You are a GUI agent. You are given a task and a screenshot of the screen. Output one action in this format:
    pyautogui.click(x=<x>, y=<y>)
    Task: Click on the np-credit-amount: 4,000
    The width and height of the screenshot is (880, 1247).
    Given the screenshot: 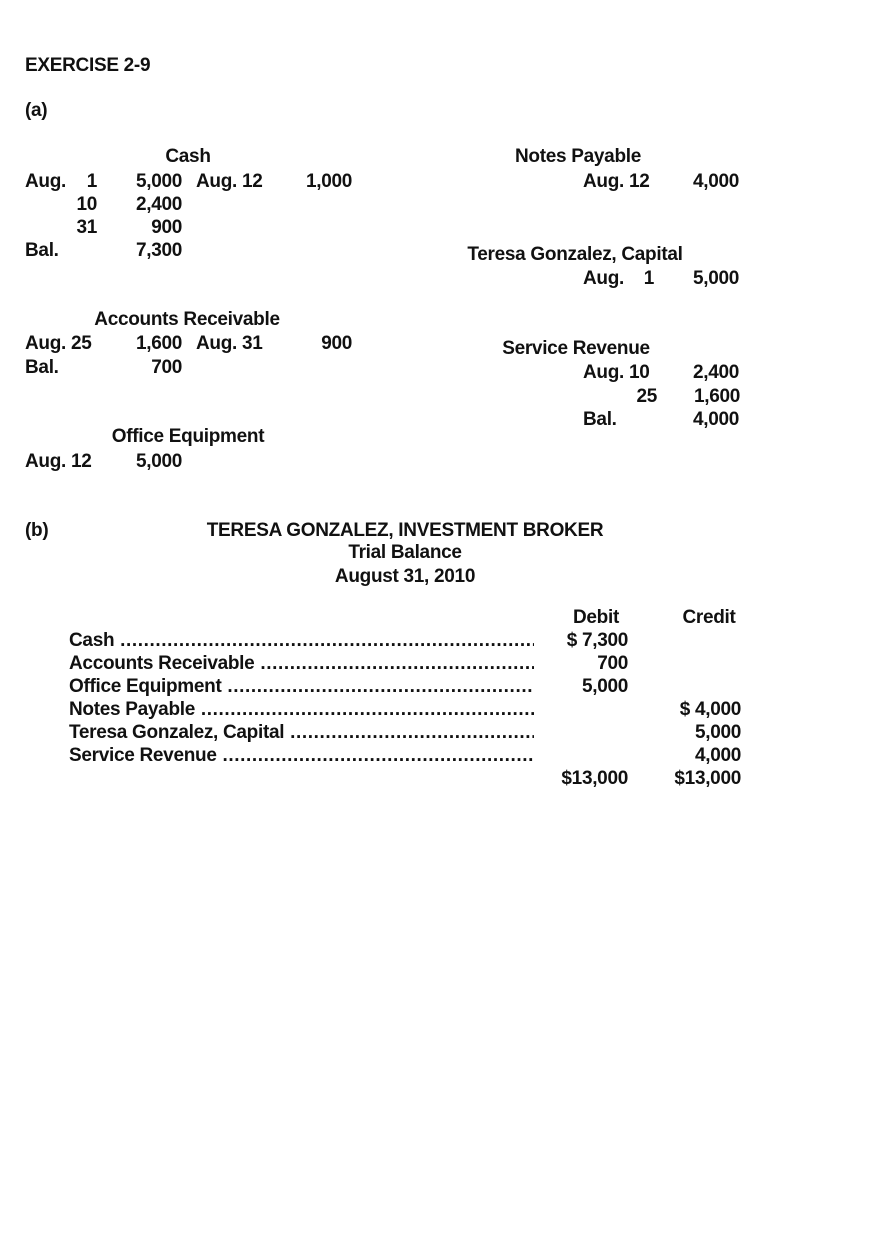 What is the action you would take?
    pyautogui.click(x=715, y=181)
    